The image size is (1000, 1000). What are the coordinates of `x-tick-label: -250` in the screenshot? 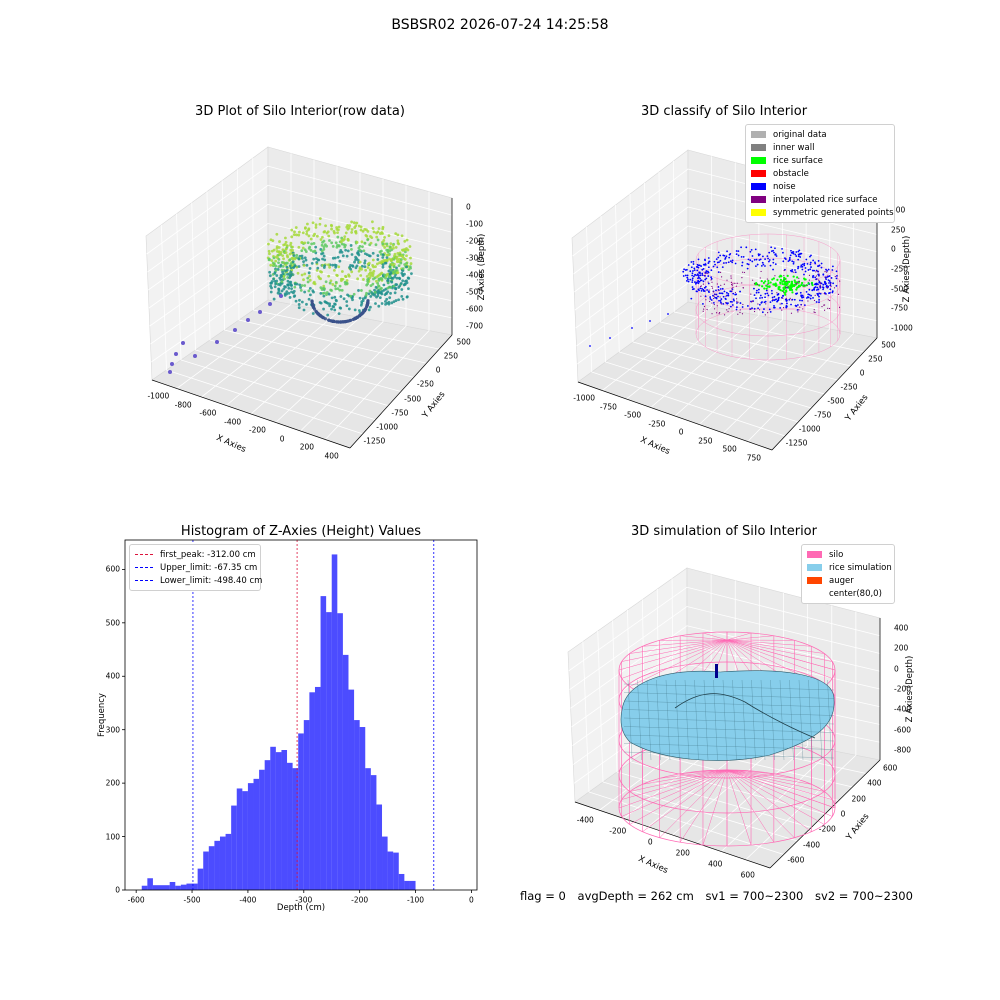 It's located at (657, 424).